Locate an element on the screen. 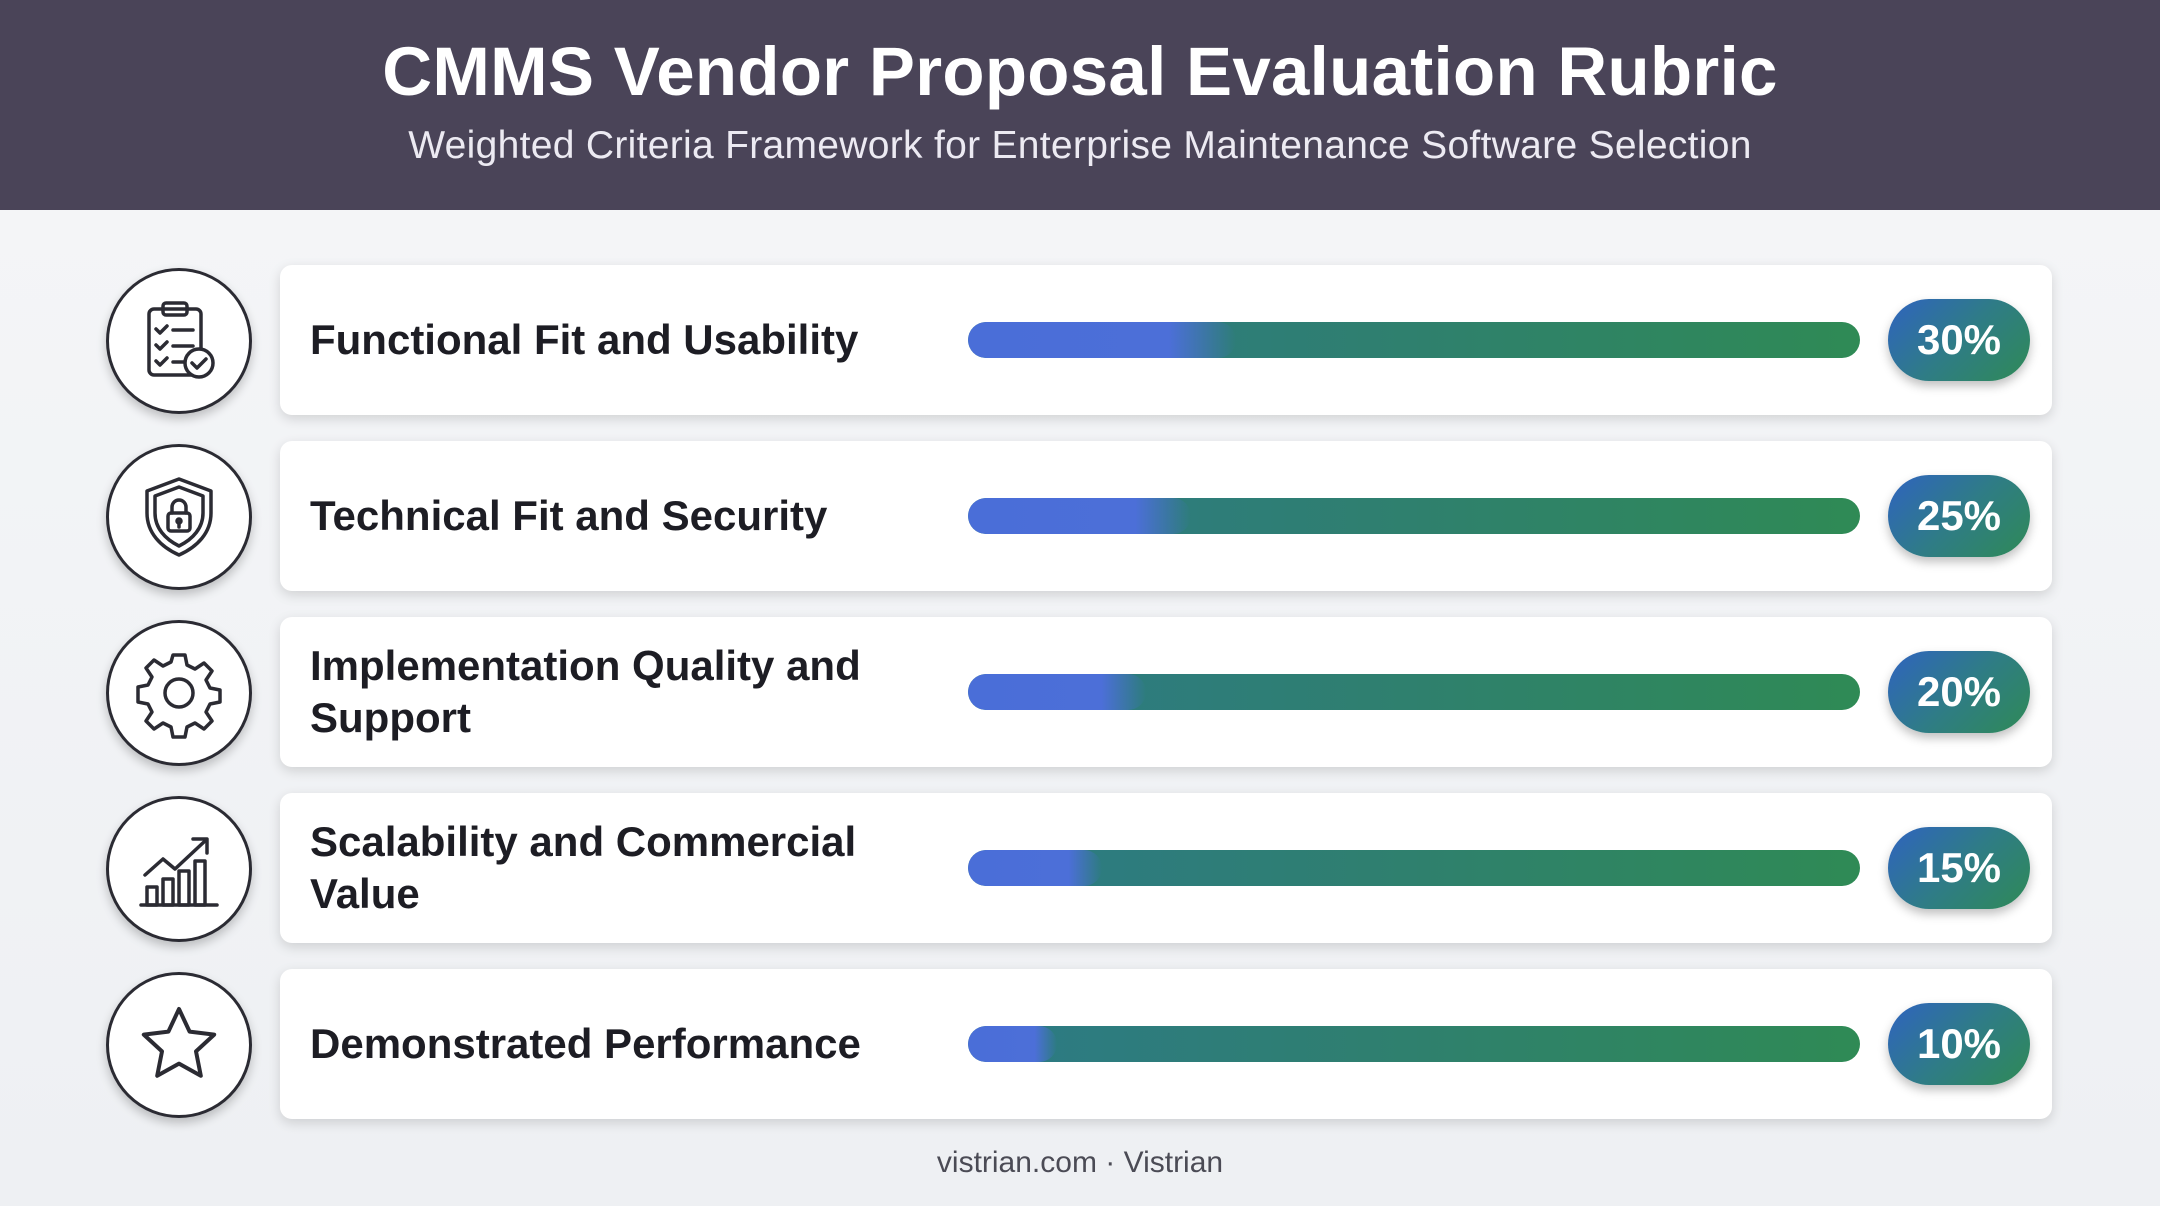 This screenshot has width=2160, height=1206. criterion-label: Demonstrated Performance is located at coordinates (585, 1043).